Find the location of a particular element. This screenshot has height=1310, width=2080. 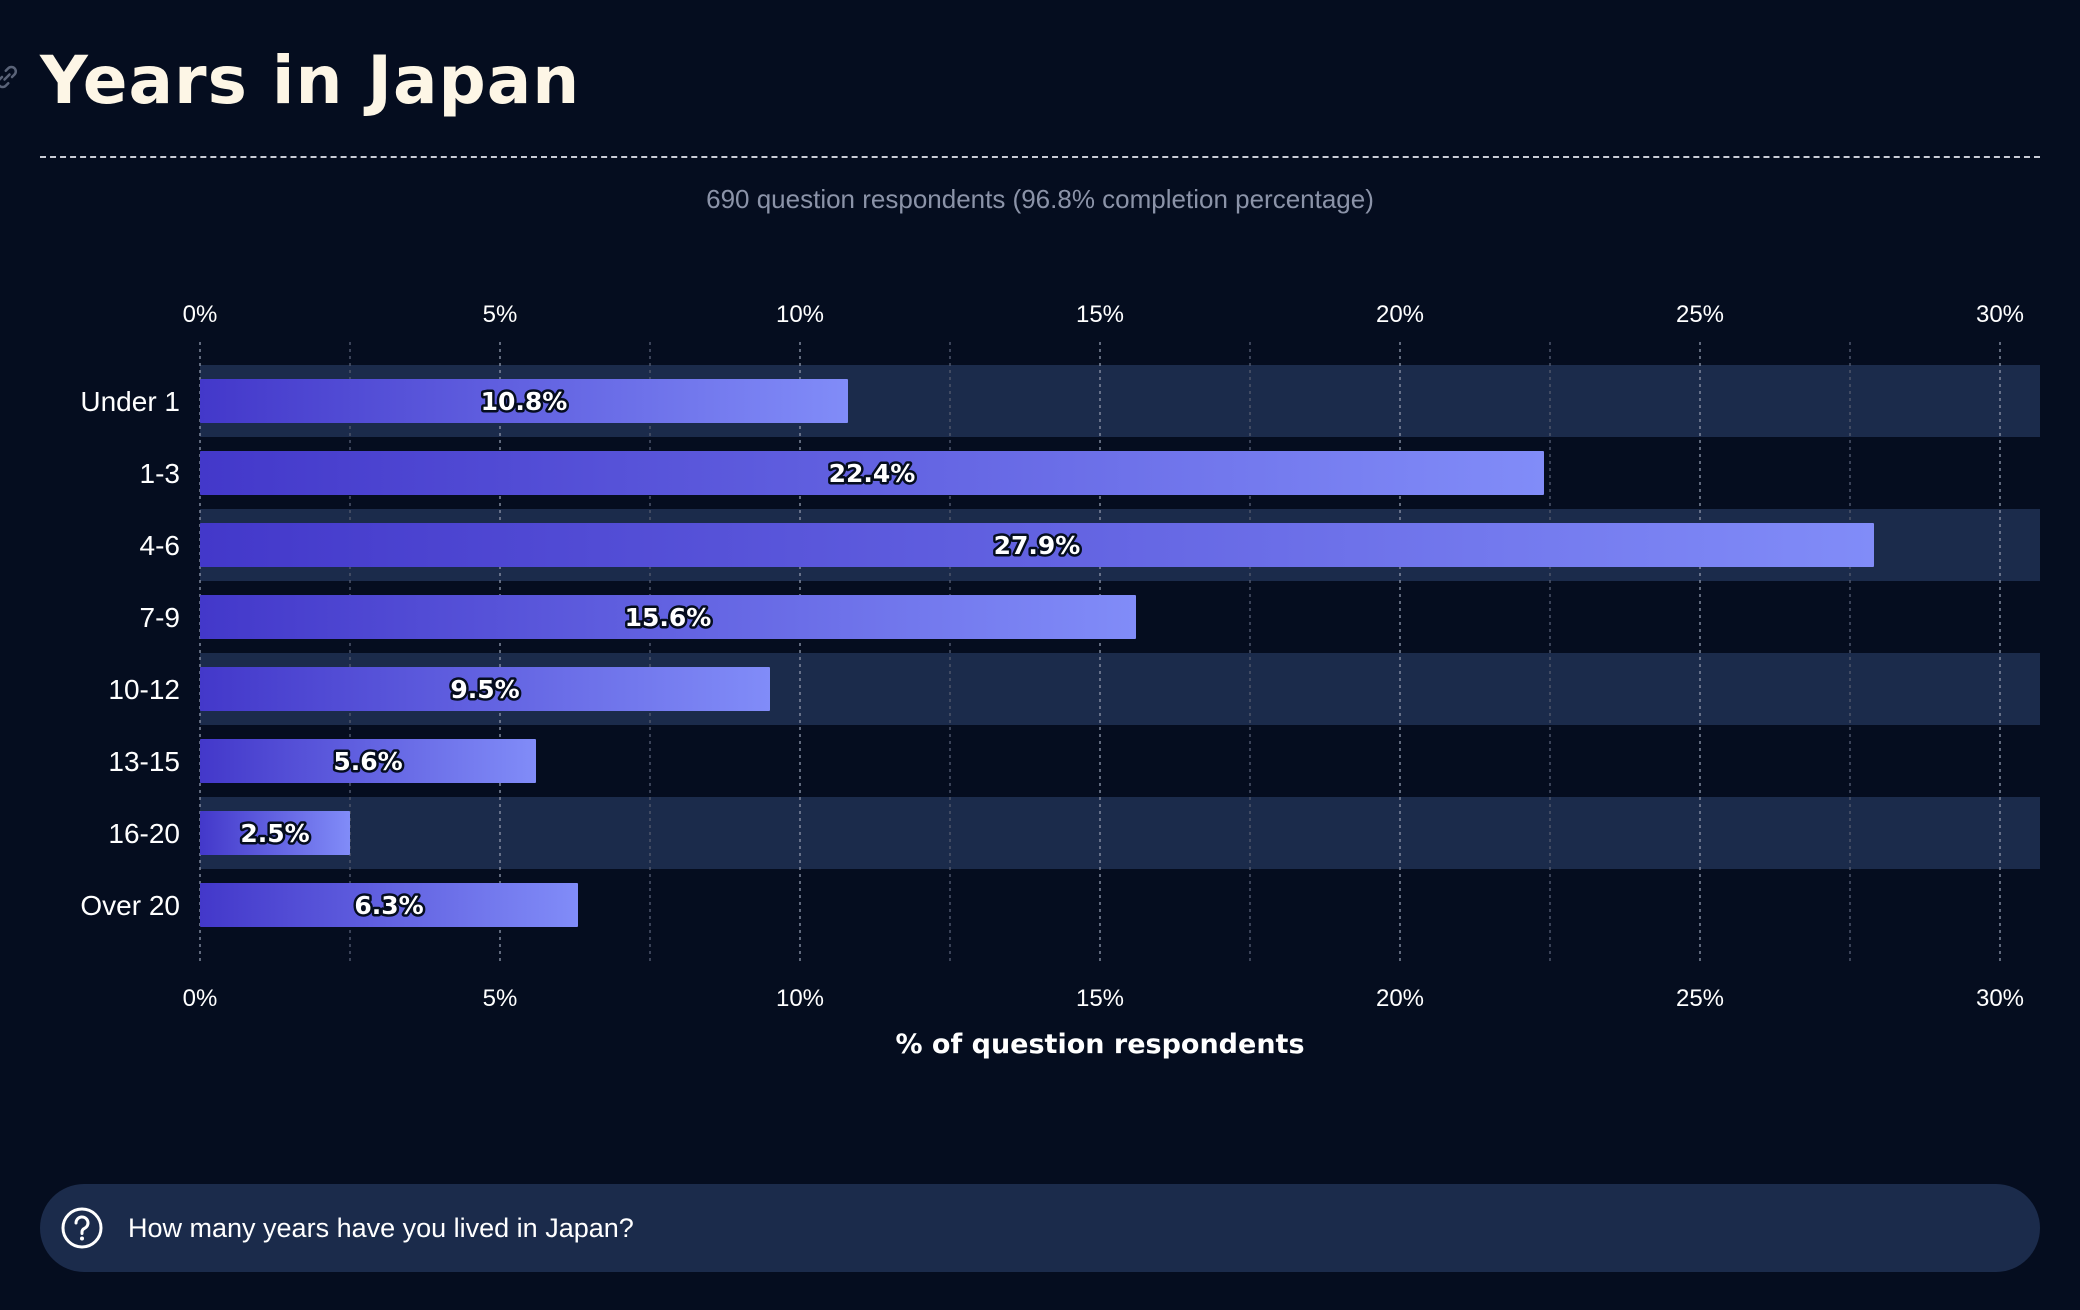

x-axis-title: % of question respondents is located at coordinates (1099, 1044).